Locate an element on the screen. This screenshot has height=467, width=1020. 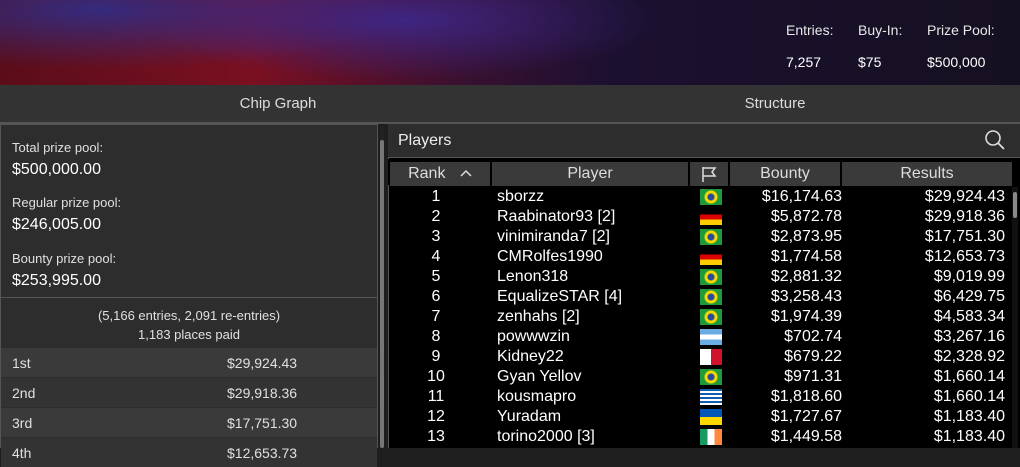
bounty: $2,873.95 is located at coordinates (806, 236).